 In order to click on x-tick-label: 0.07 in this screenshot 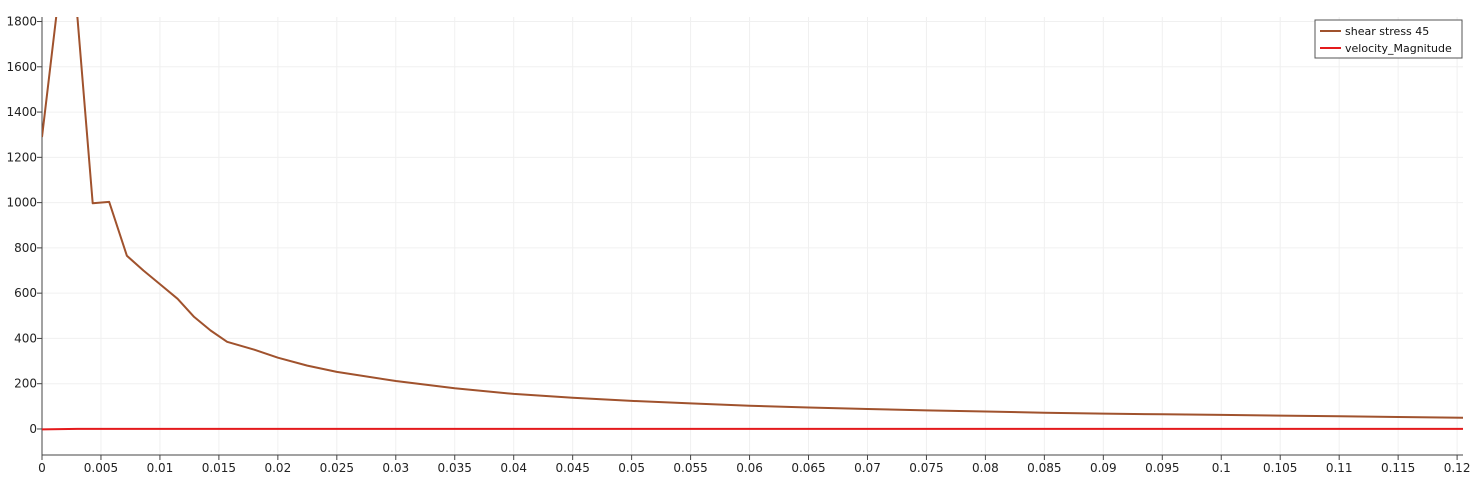, I will do `click(867, 468)`.